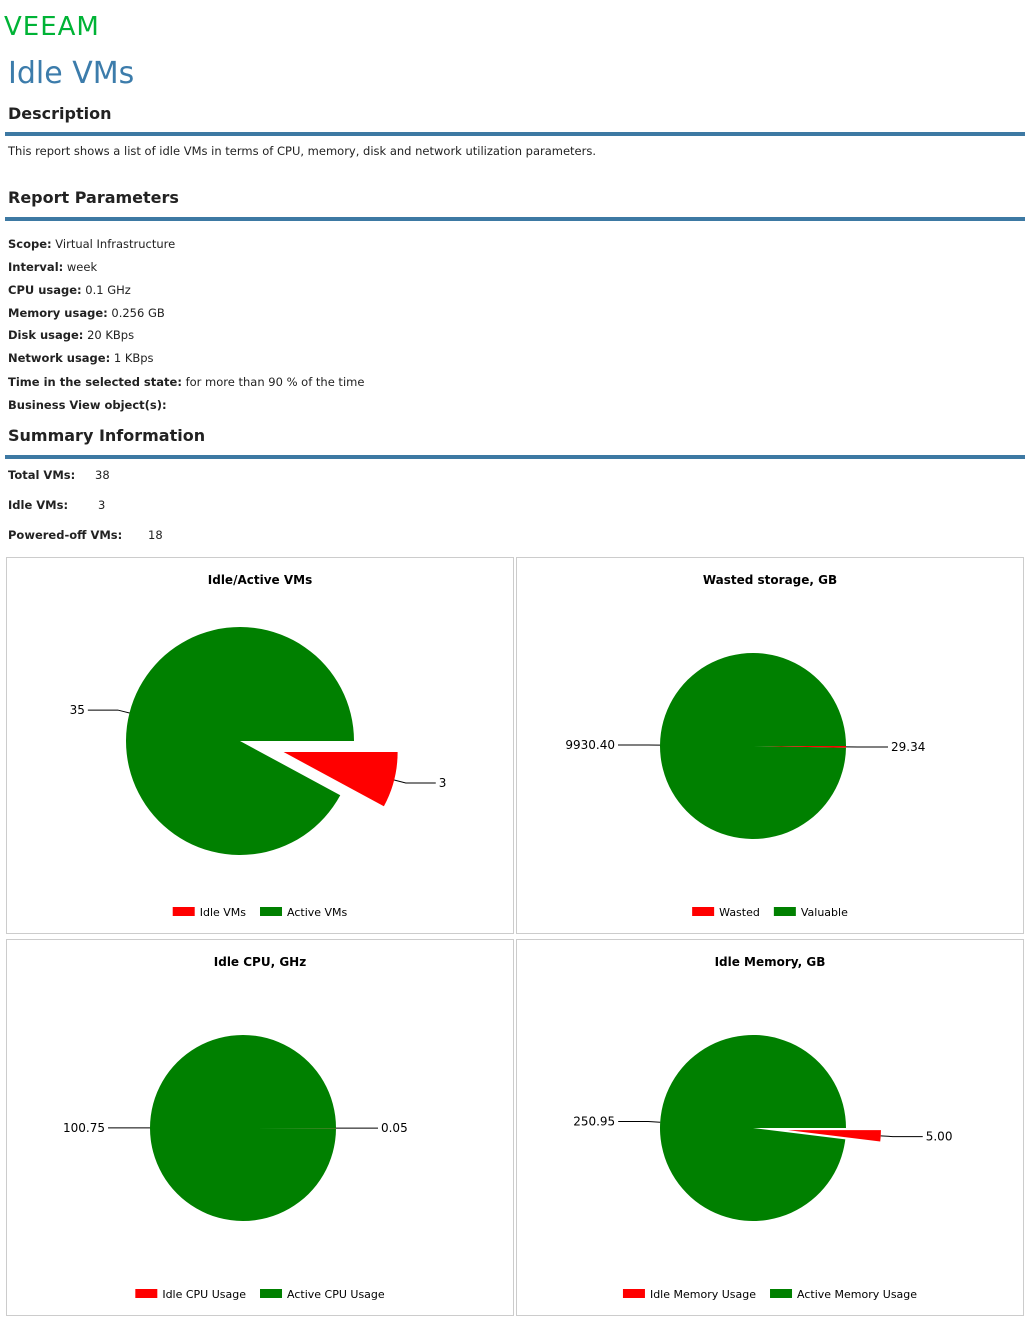 The width and height of the screenshot is (1031, 1321). Describe the element at coordinates (443, 783) in the screenshot. I see `data-label: 3` at that location.